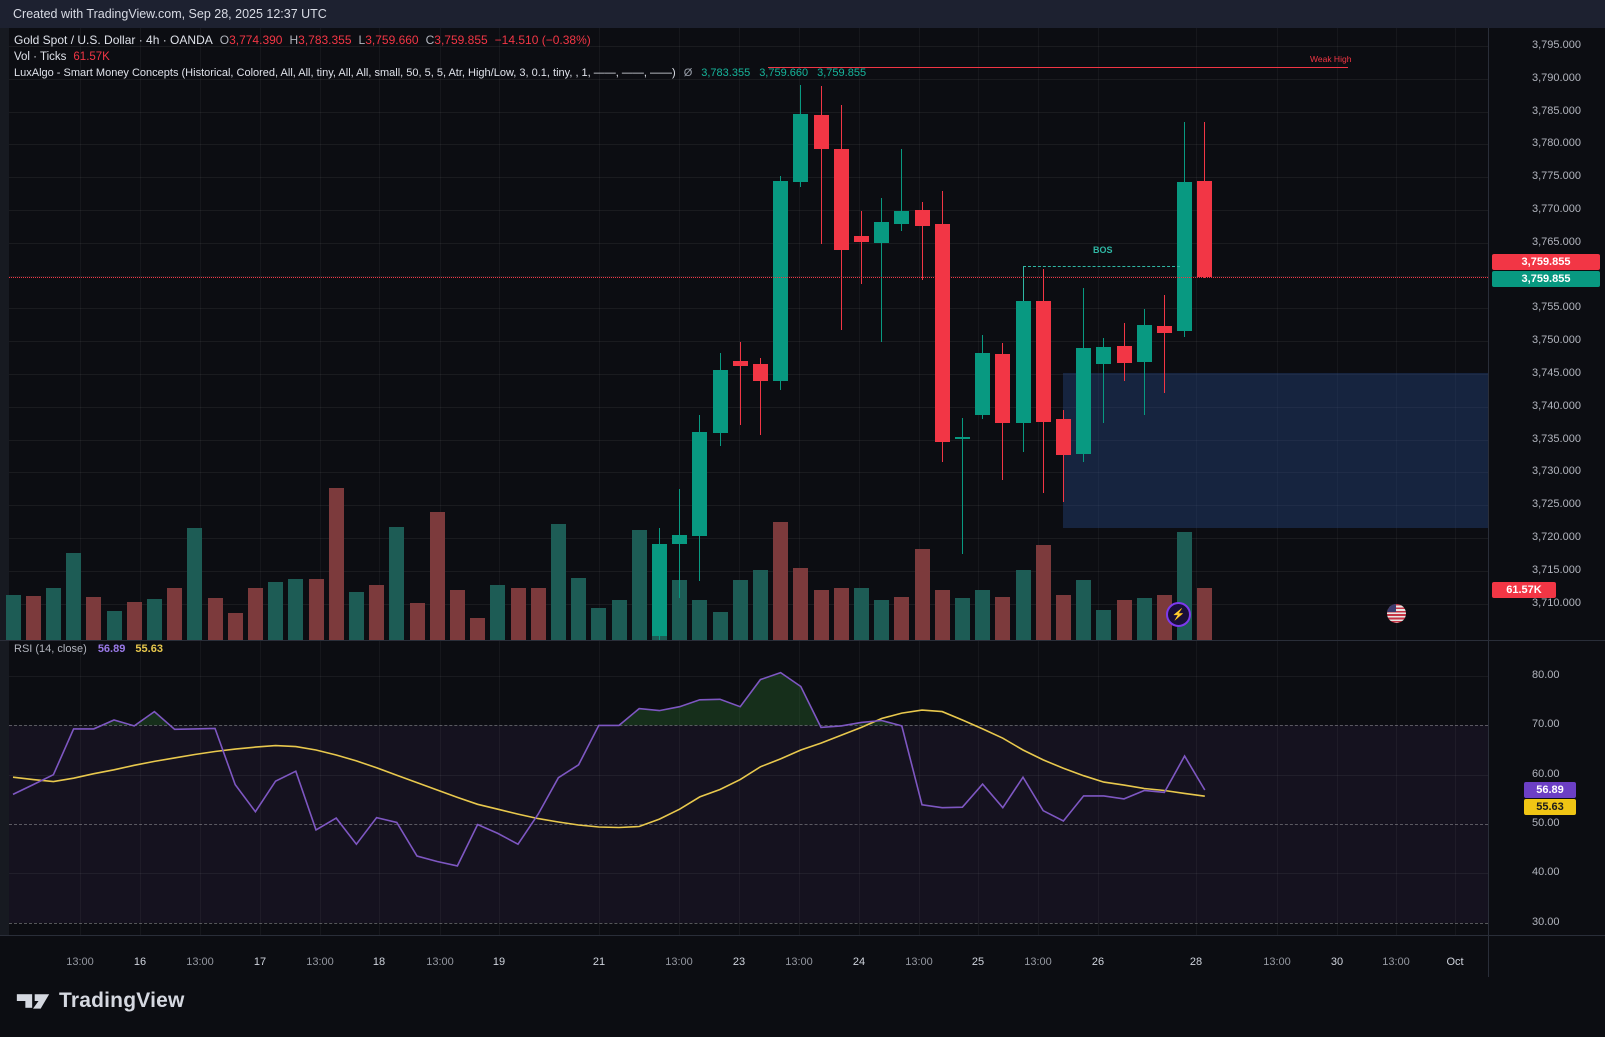  Describe the element at coordinates (1098, 962) in the screenshot. I see `time-tick-label: 26` at that location.